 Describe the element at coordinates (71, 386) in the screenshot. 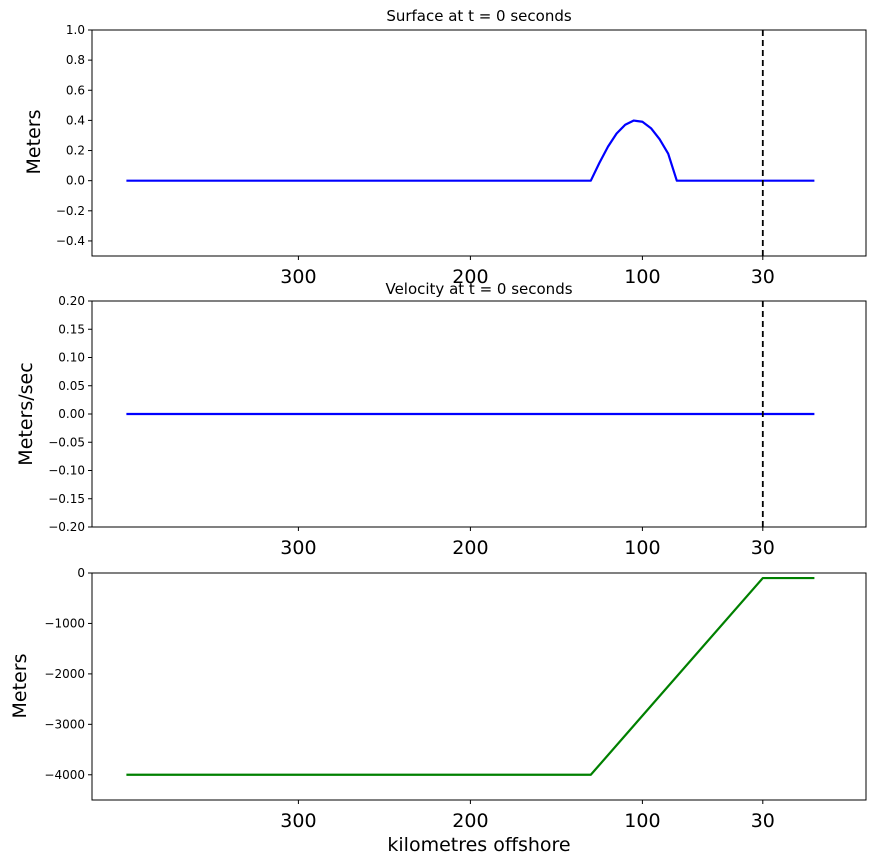

I see `velocity-ytick-label: 0.05` at that location.